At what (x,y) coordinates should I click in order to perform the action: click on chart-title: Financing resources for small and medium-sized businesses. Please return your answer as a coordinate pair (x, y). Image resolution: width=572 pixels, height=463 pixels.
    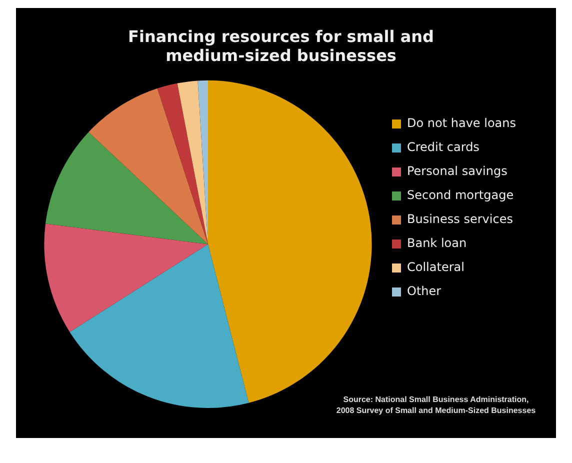
    Looking at the image, I should click on (281, 45).